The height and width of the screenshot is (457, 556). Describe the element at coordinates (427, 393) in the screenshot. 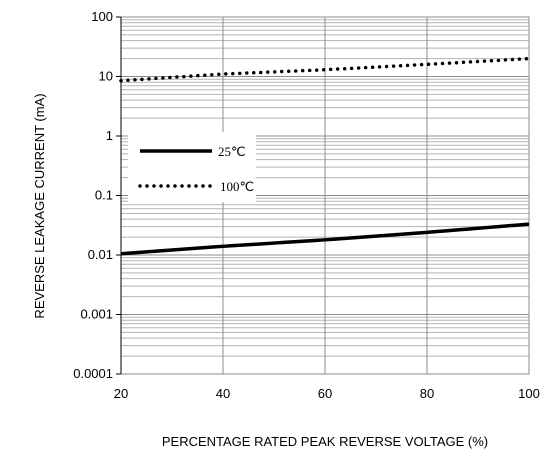

I see `x-tick-label: 80` at that location.